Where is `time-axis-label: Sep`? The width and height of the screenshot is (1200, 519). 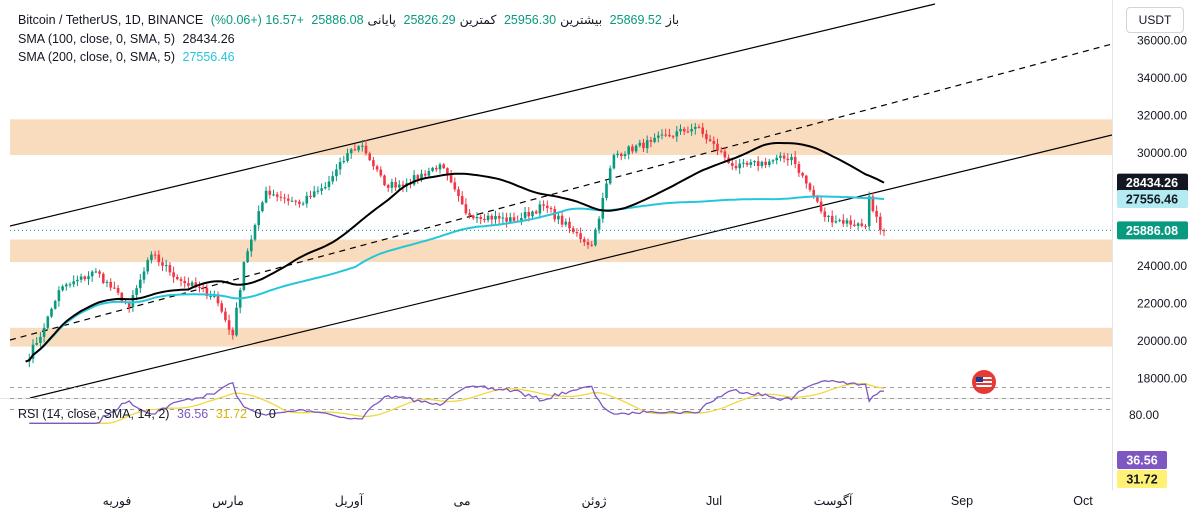
time-axis-label: Sep is located at coordinates (962, 501).